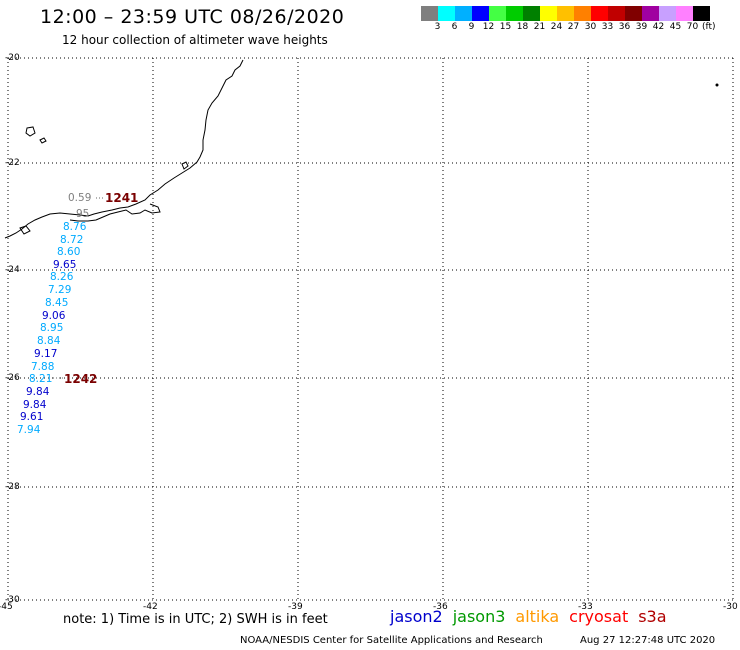  Describe the element at coordinates (505, 27) in the screenshot. I see `legend-label: 15` at that location.